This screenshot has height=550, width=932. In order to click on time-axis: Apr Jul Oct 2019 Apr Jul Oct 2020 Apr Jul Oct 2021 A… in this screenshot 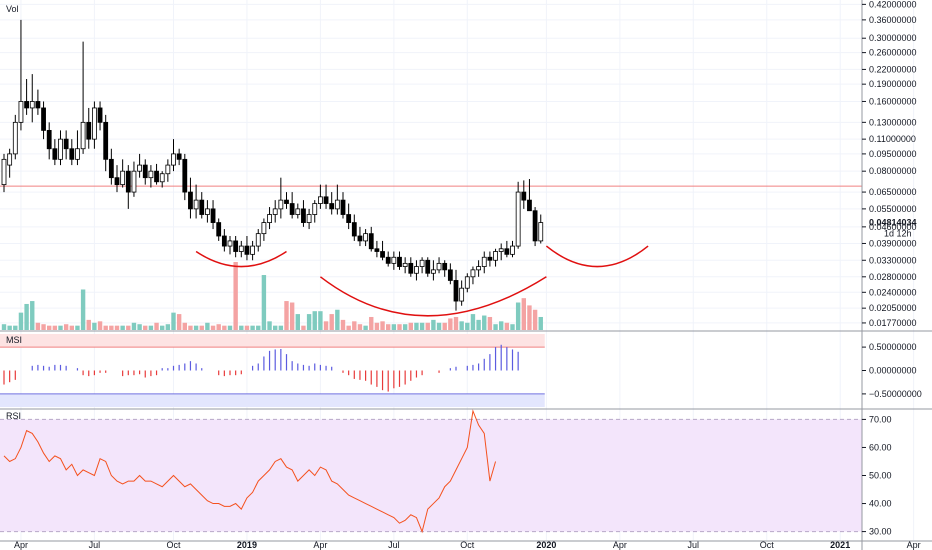, I will do `click(467, 545)`.